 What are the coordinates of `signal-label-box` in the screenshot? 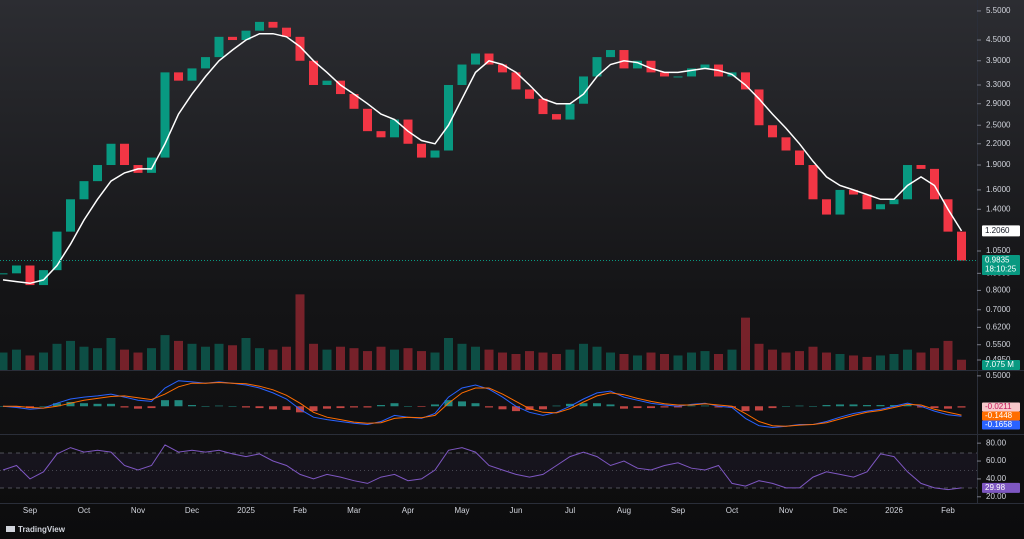 It's located at (1001, 416).